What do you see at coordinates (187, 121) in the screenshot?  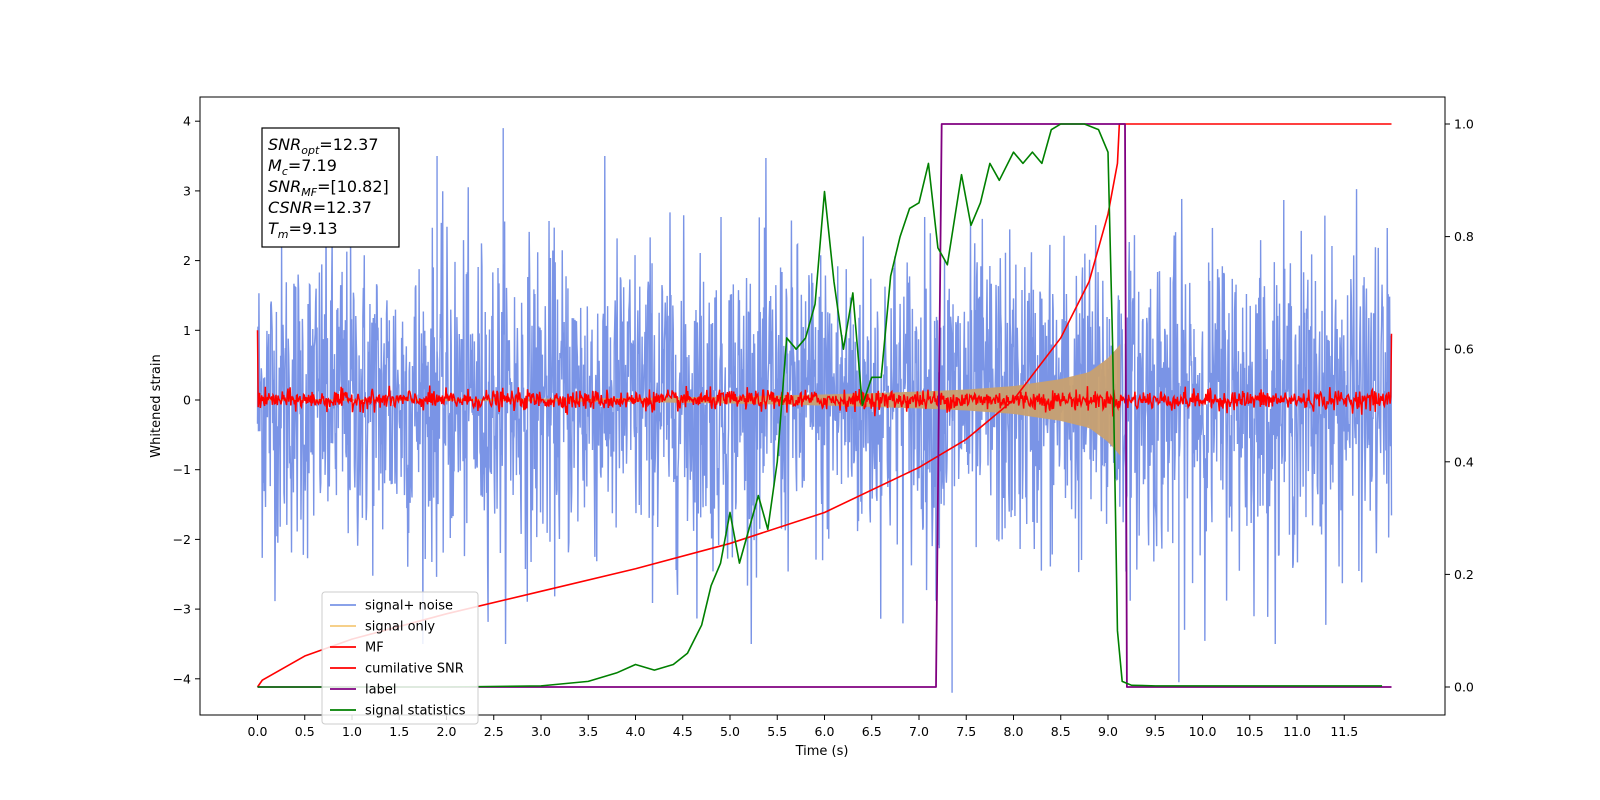 I see `y-tick-label: 4` at bounding box center [187, 121].